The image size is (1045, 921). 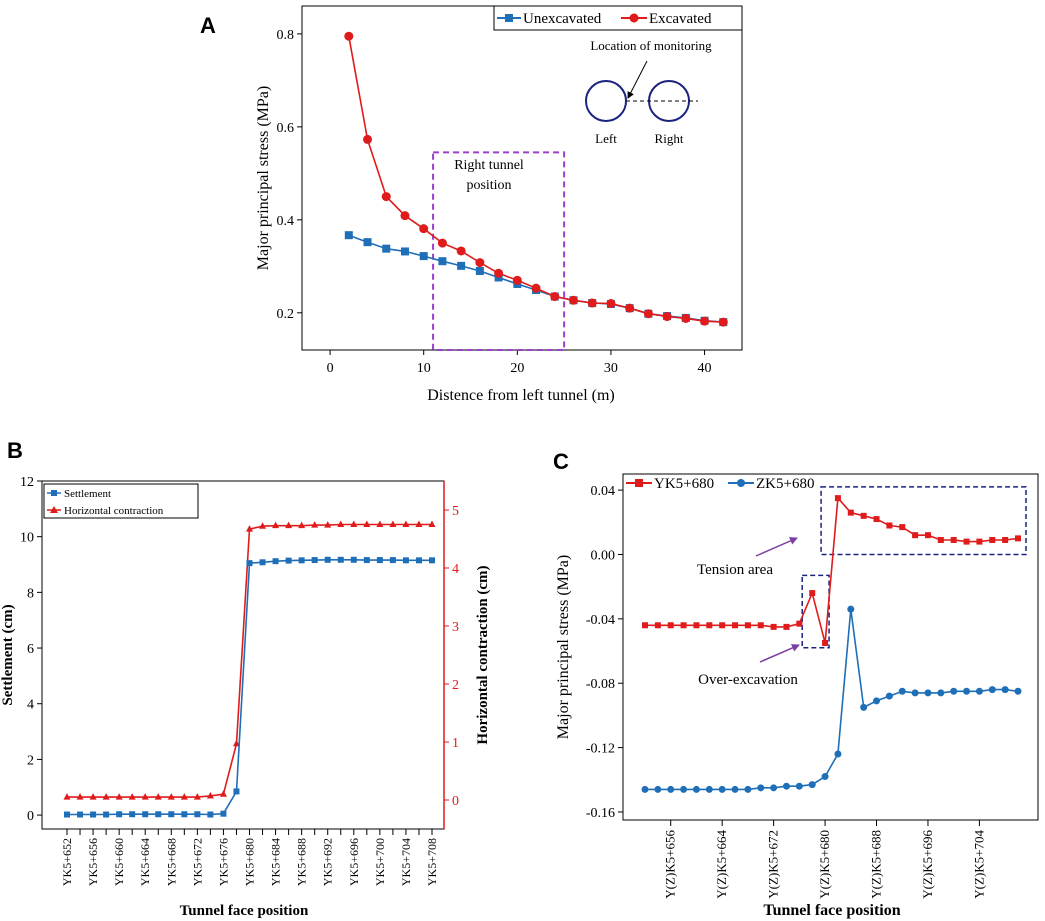 I want to click on legend-settlement-marker, so click(x=54, y=493).